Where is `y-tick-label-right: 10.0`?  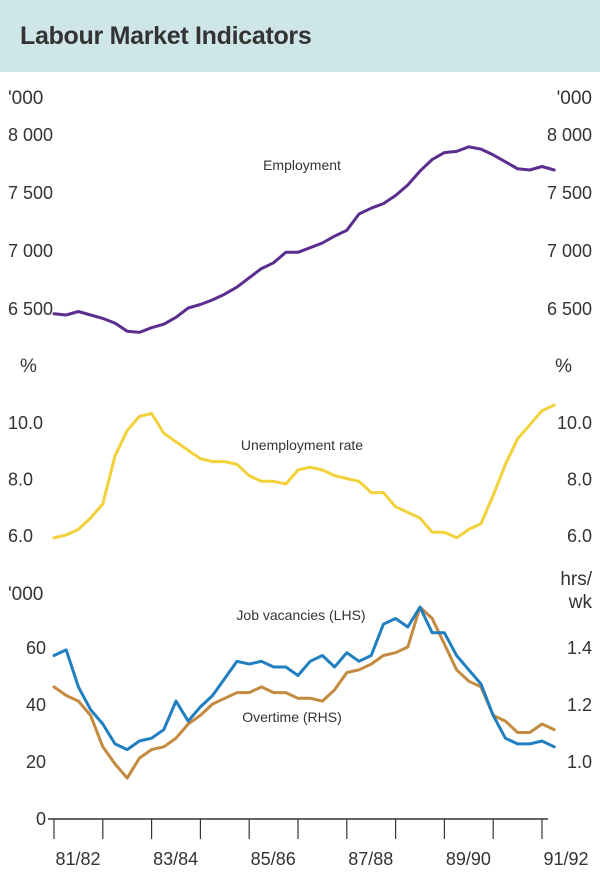 y-tick-label-right: 10.0 is located at coordinates (574, 423).